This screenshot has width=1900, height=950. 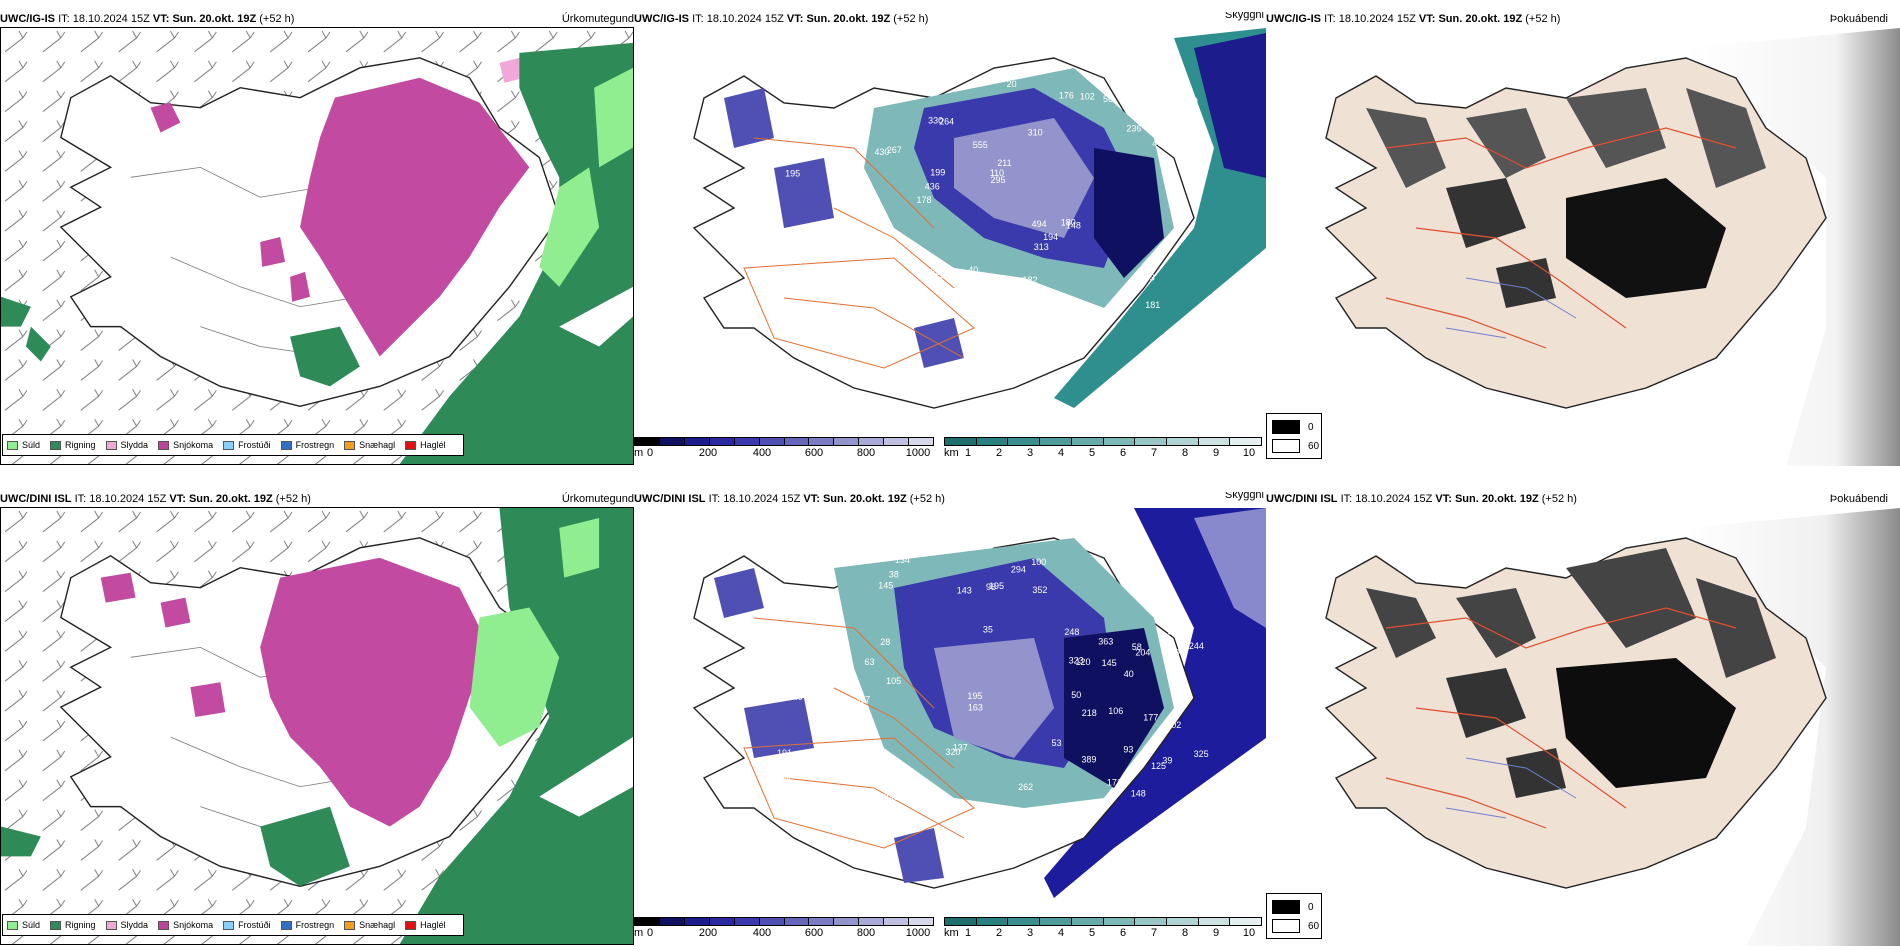 What do you see at coordinates (787, 694) in the screenshot?
I see `visibility-value-label: 127` at bounding box center [787, 694].